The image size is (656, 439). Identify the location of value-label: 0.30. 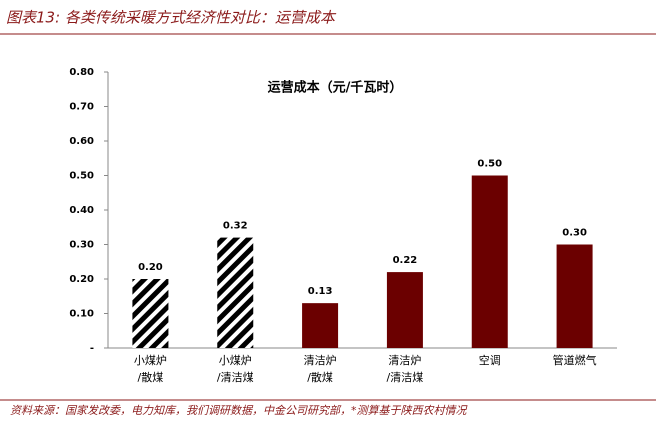
(574, 233).